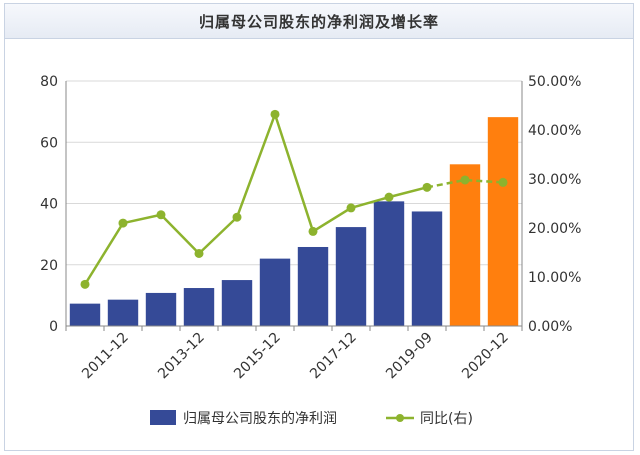  I want to click on line-series-forecast-path, so click(465, 183).